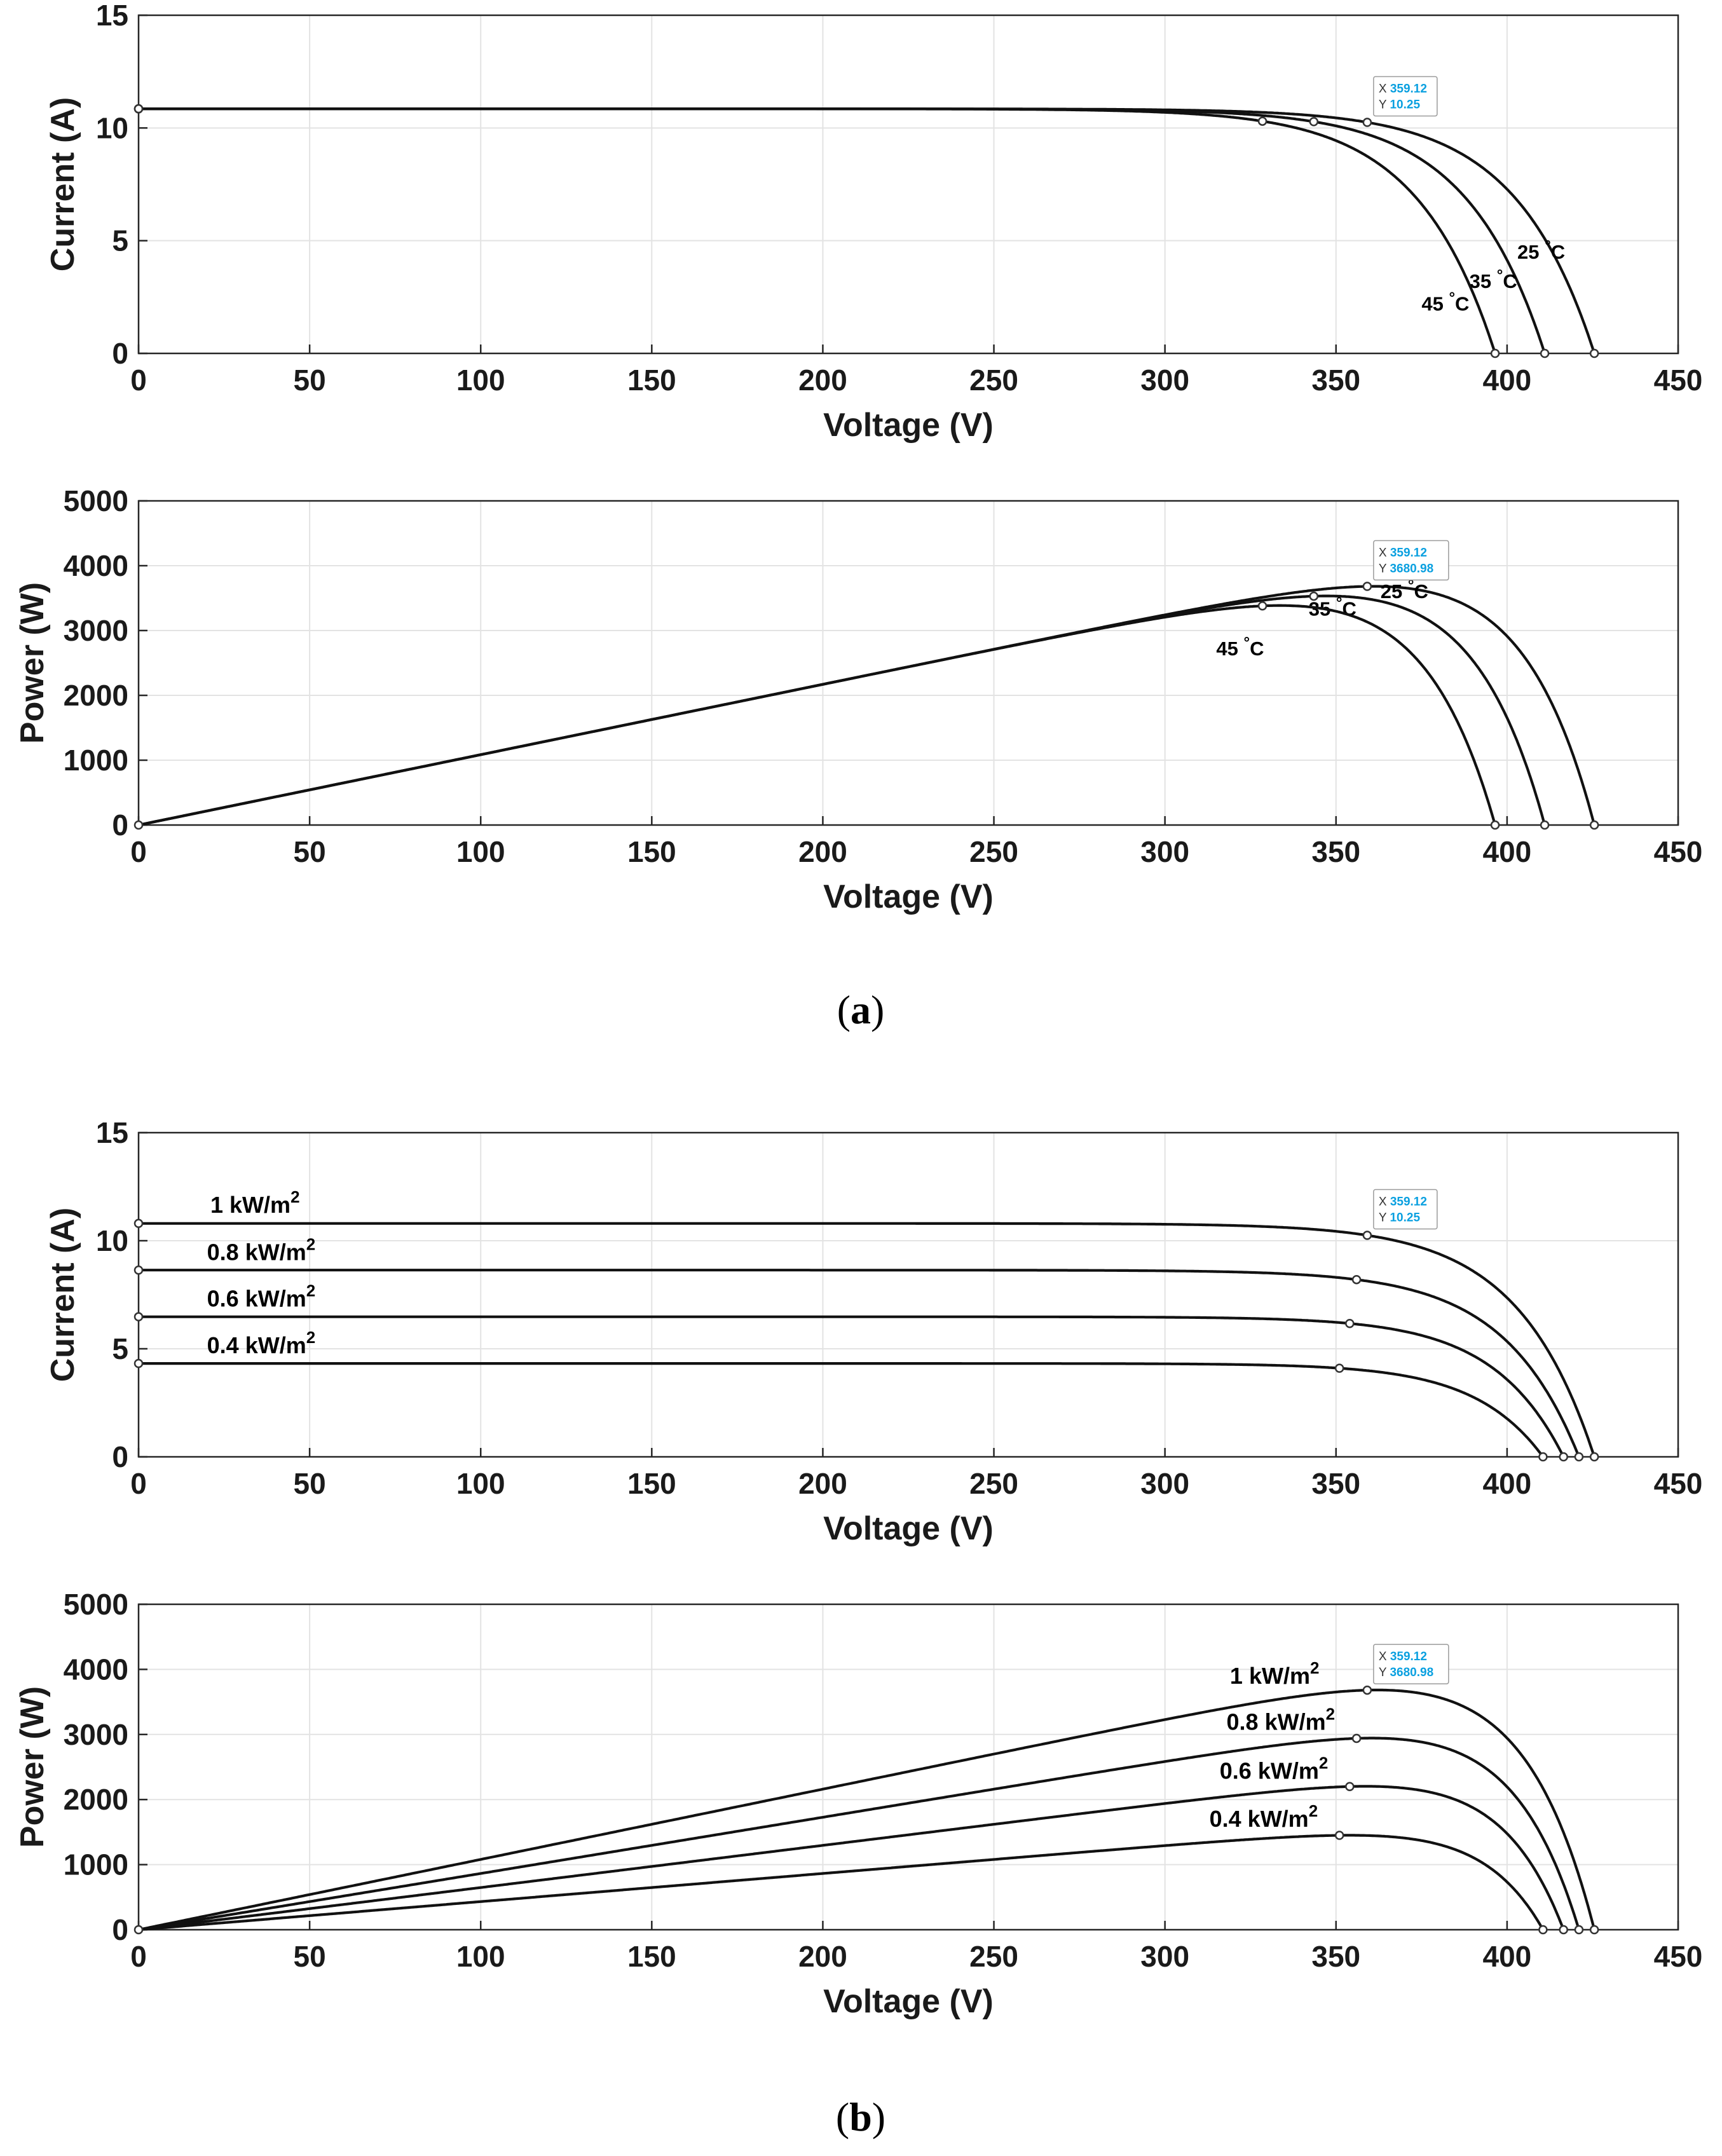 The width and height of the screenshot is (1722, 2156). What do you see at coordinates (1494, 279) in the screenshot?
I see `series-label: 35 °C` at bounding box center [1494, 279].